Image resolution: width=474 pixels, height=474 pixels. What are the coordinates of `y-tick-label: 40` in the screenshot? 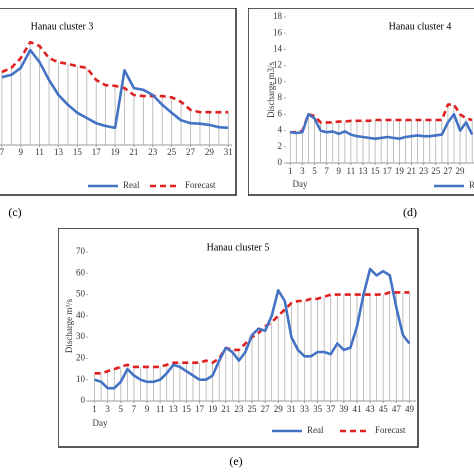 It's located at (81, 315).